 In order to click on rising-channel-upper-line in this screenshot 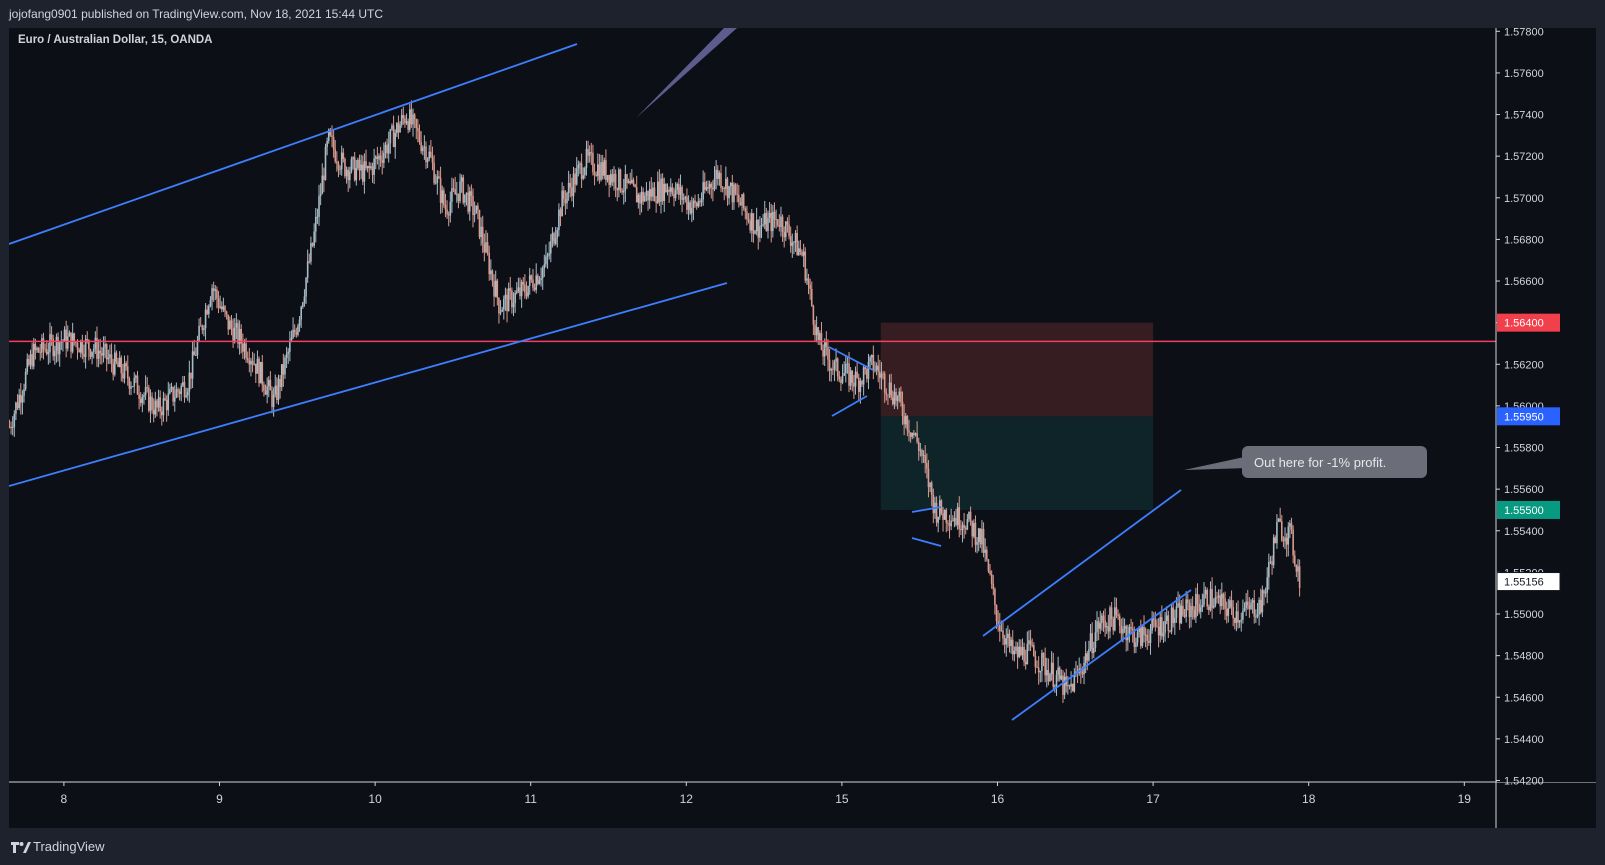, I will do `click(1082, 563)`.